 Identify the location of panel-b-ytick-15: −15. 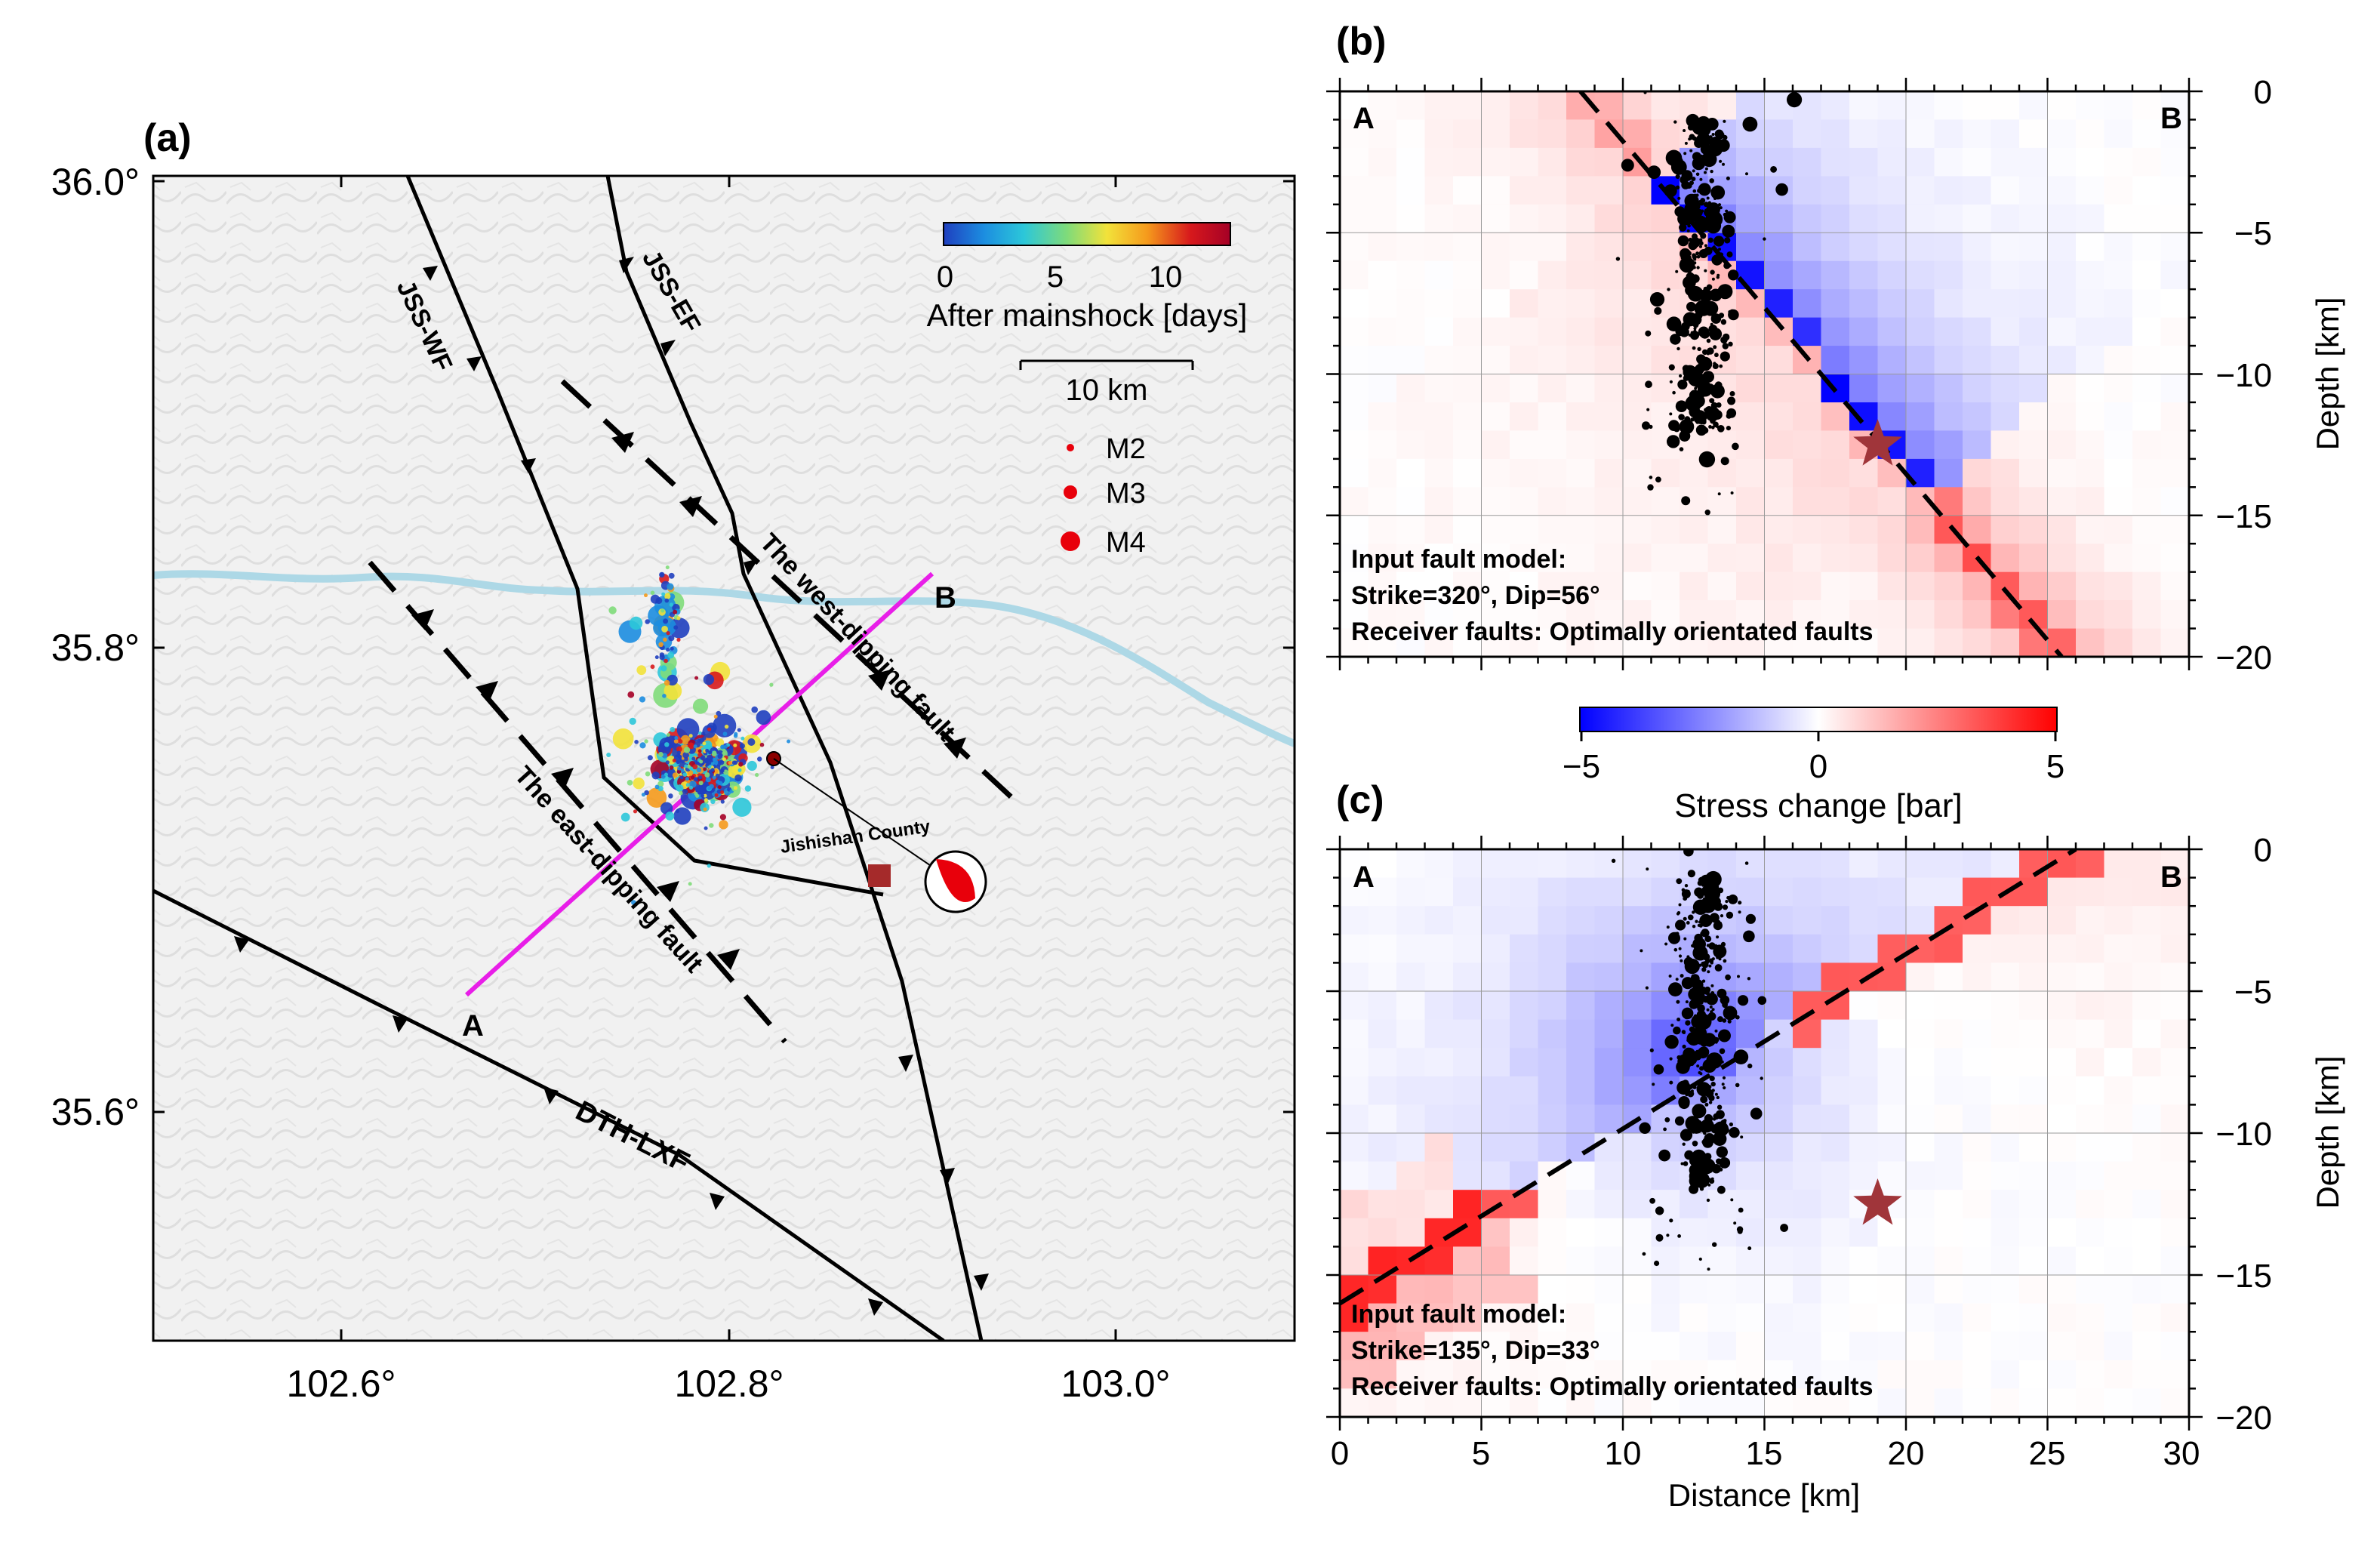
(2243, 516).